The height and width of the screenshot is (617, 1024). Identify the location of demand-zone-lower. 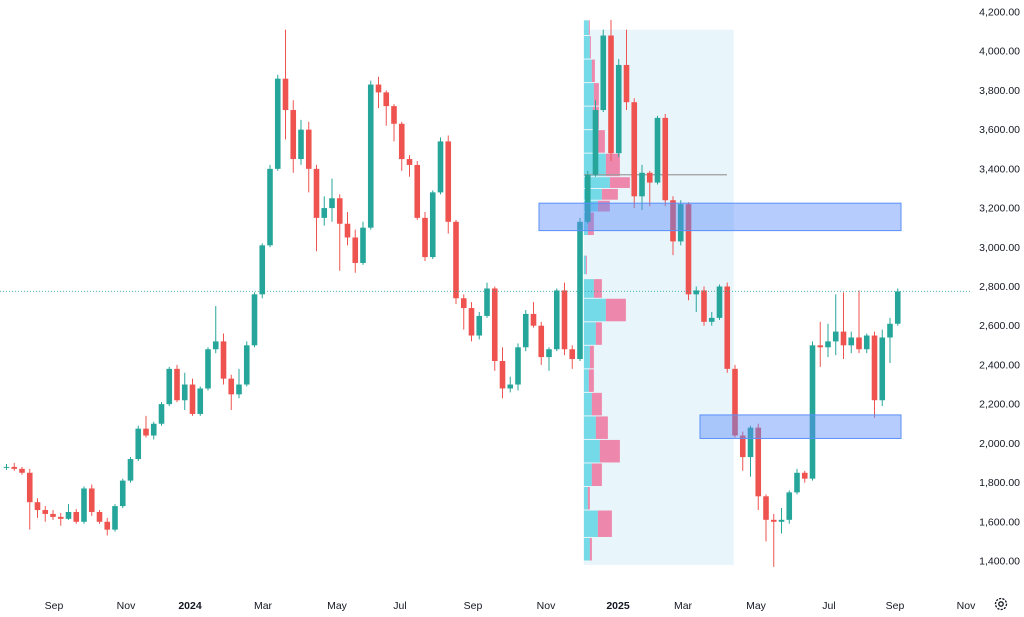
(800, 426).